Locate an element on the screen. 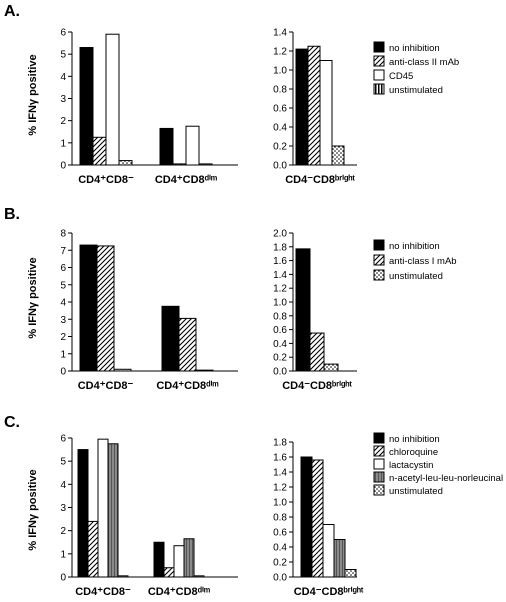 Image resolution: width=506 pixels, height=602 pixels. y-tick-label: 2.0 is located at coordinates (280, 234).